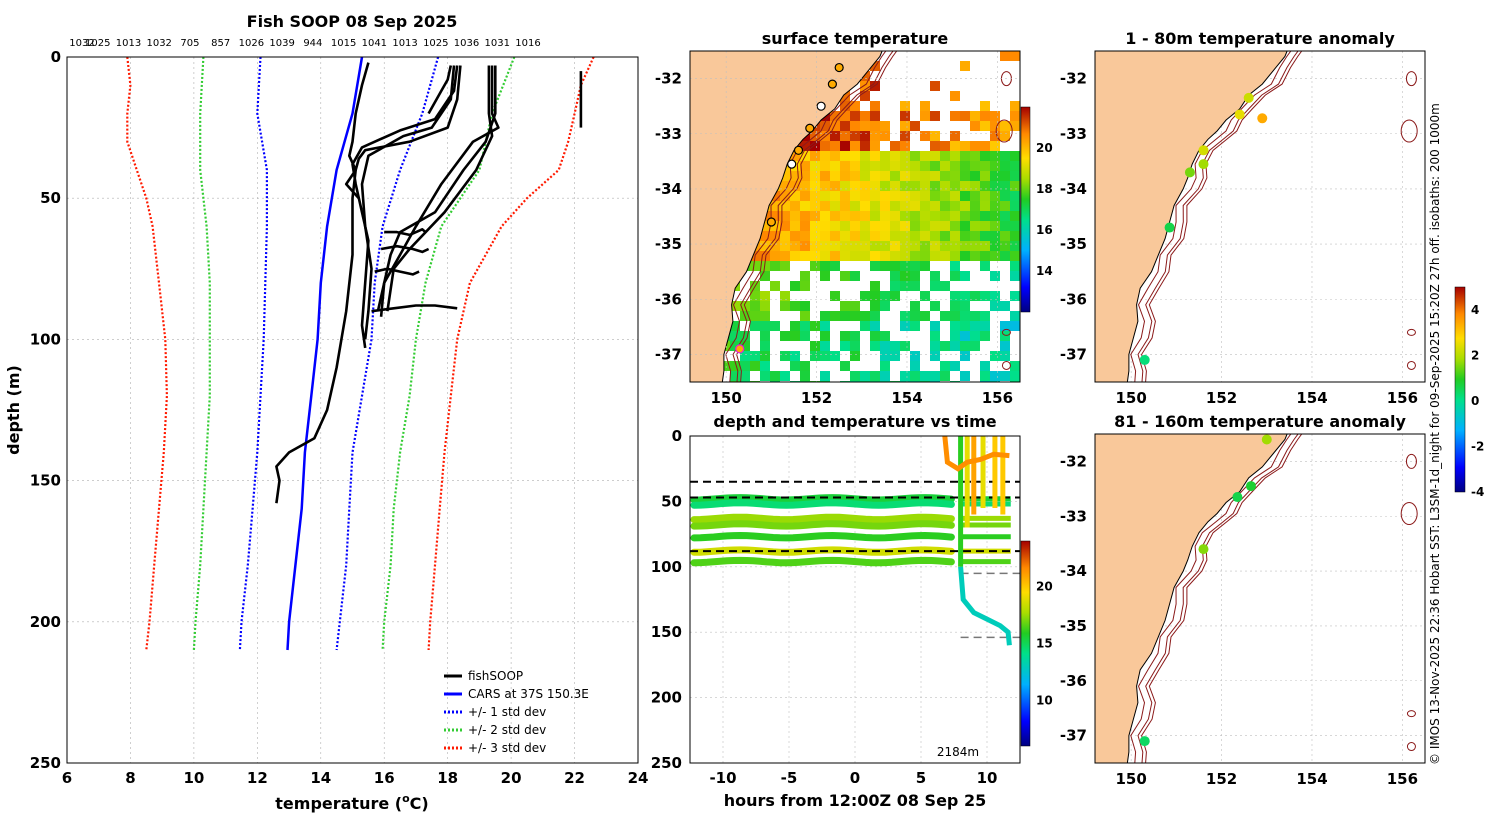  I want to click on profile-xtick-label: 10, so click(193, 778).